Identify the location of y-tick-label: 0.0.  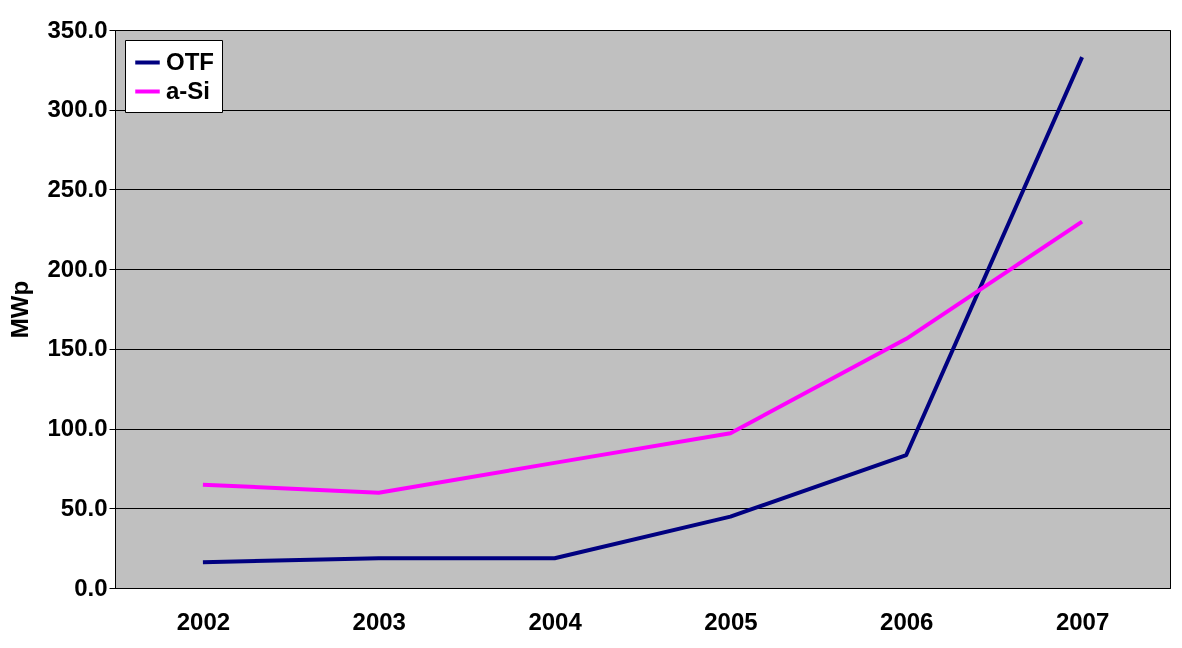
(91, 587).